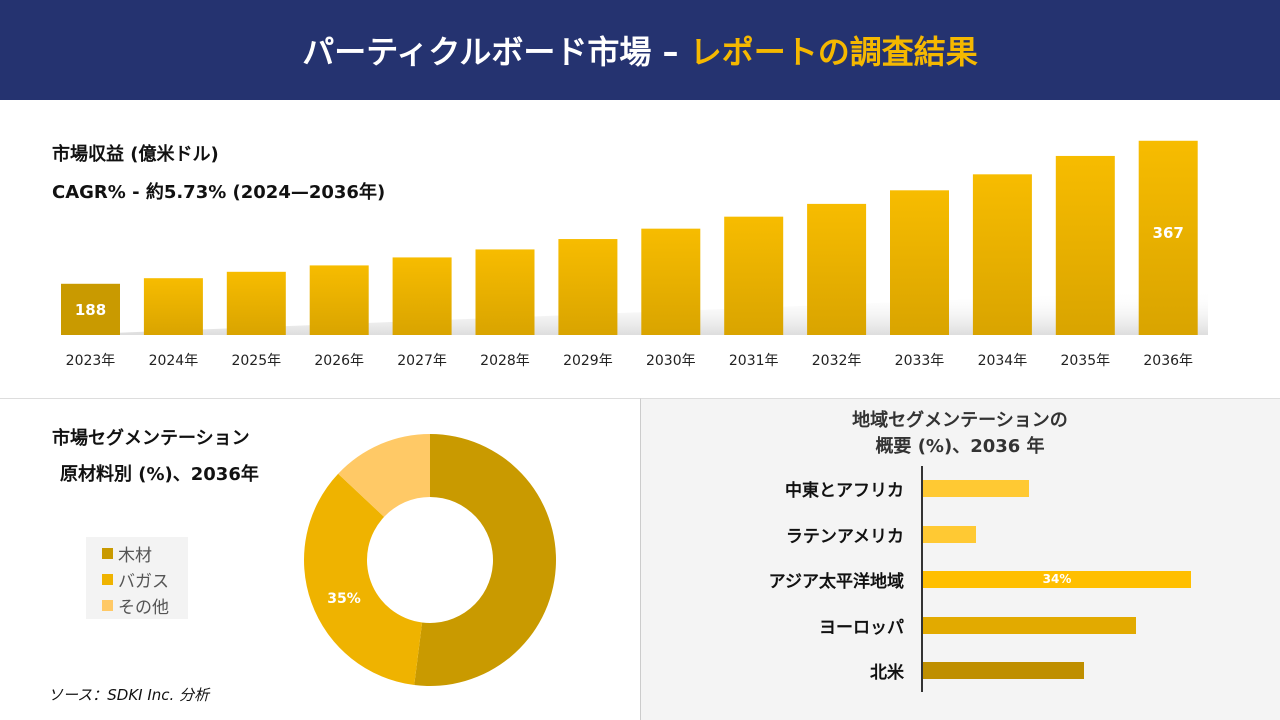 This screenshot has height=720, width=1280. Describe the element at coordinates (256, 361) in the screenshot. I see `x-tick-label: 2025年` at that location.